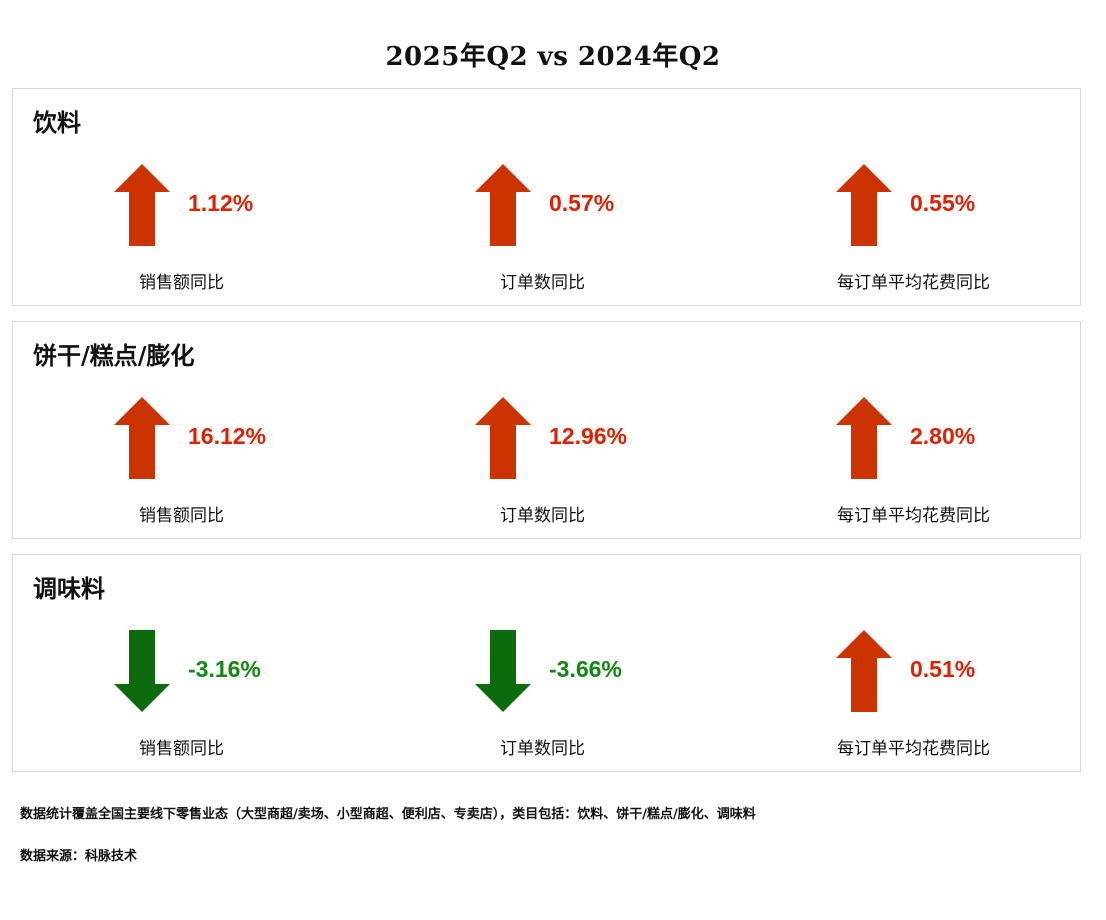  What do you see at coordinates (625, 462) in the screenshot?
I see `metric-item: 12.96% 订单数同比` at bounding box center [625, 462].